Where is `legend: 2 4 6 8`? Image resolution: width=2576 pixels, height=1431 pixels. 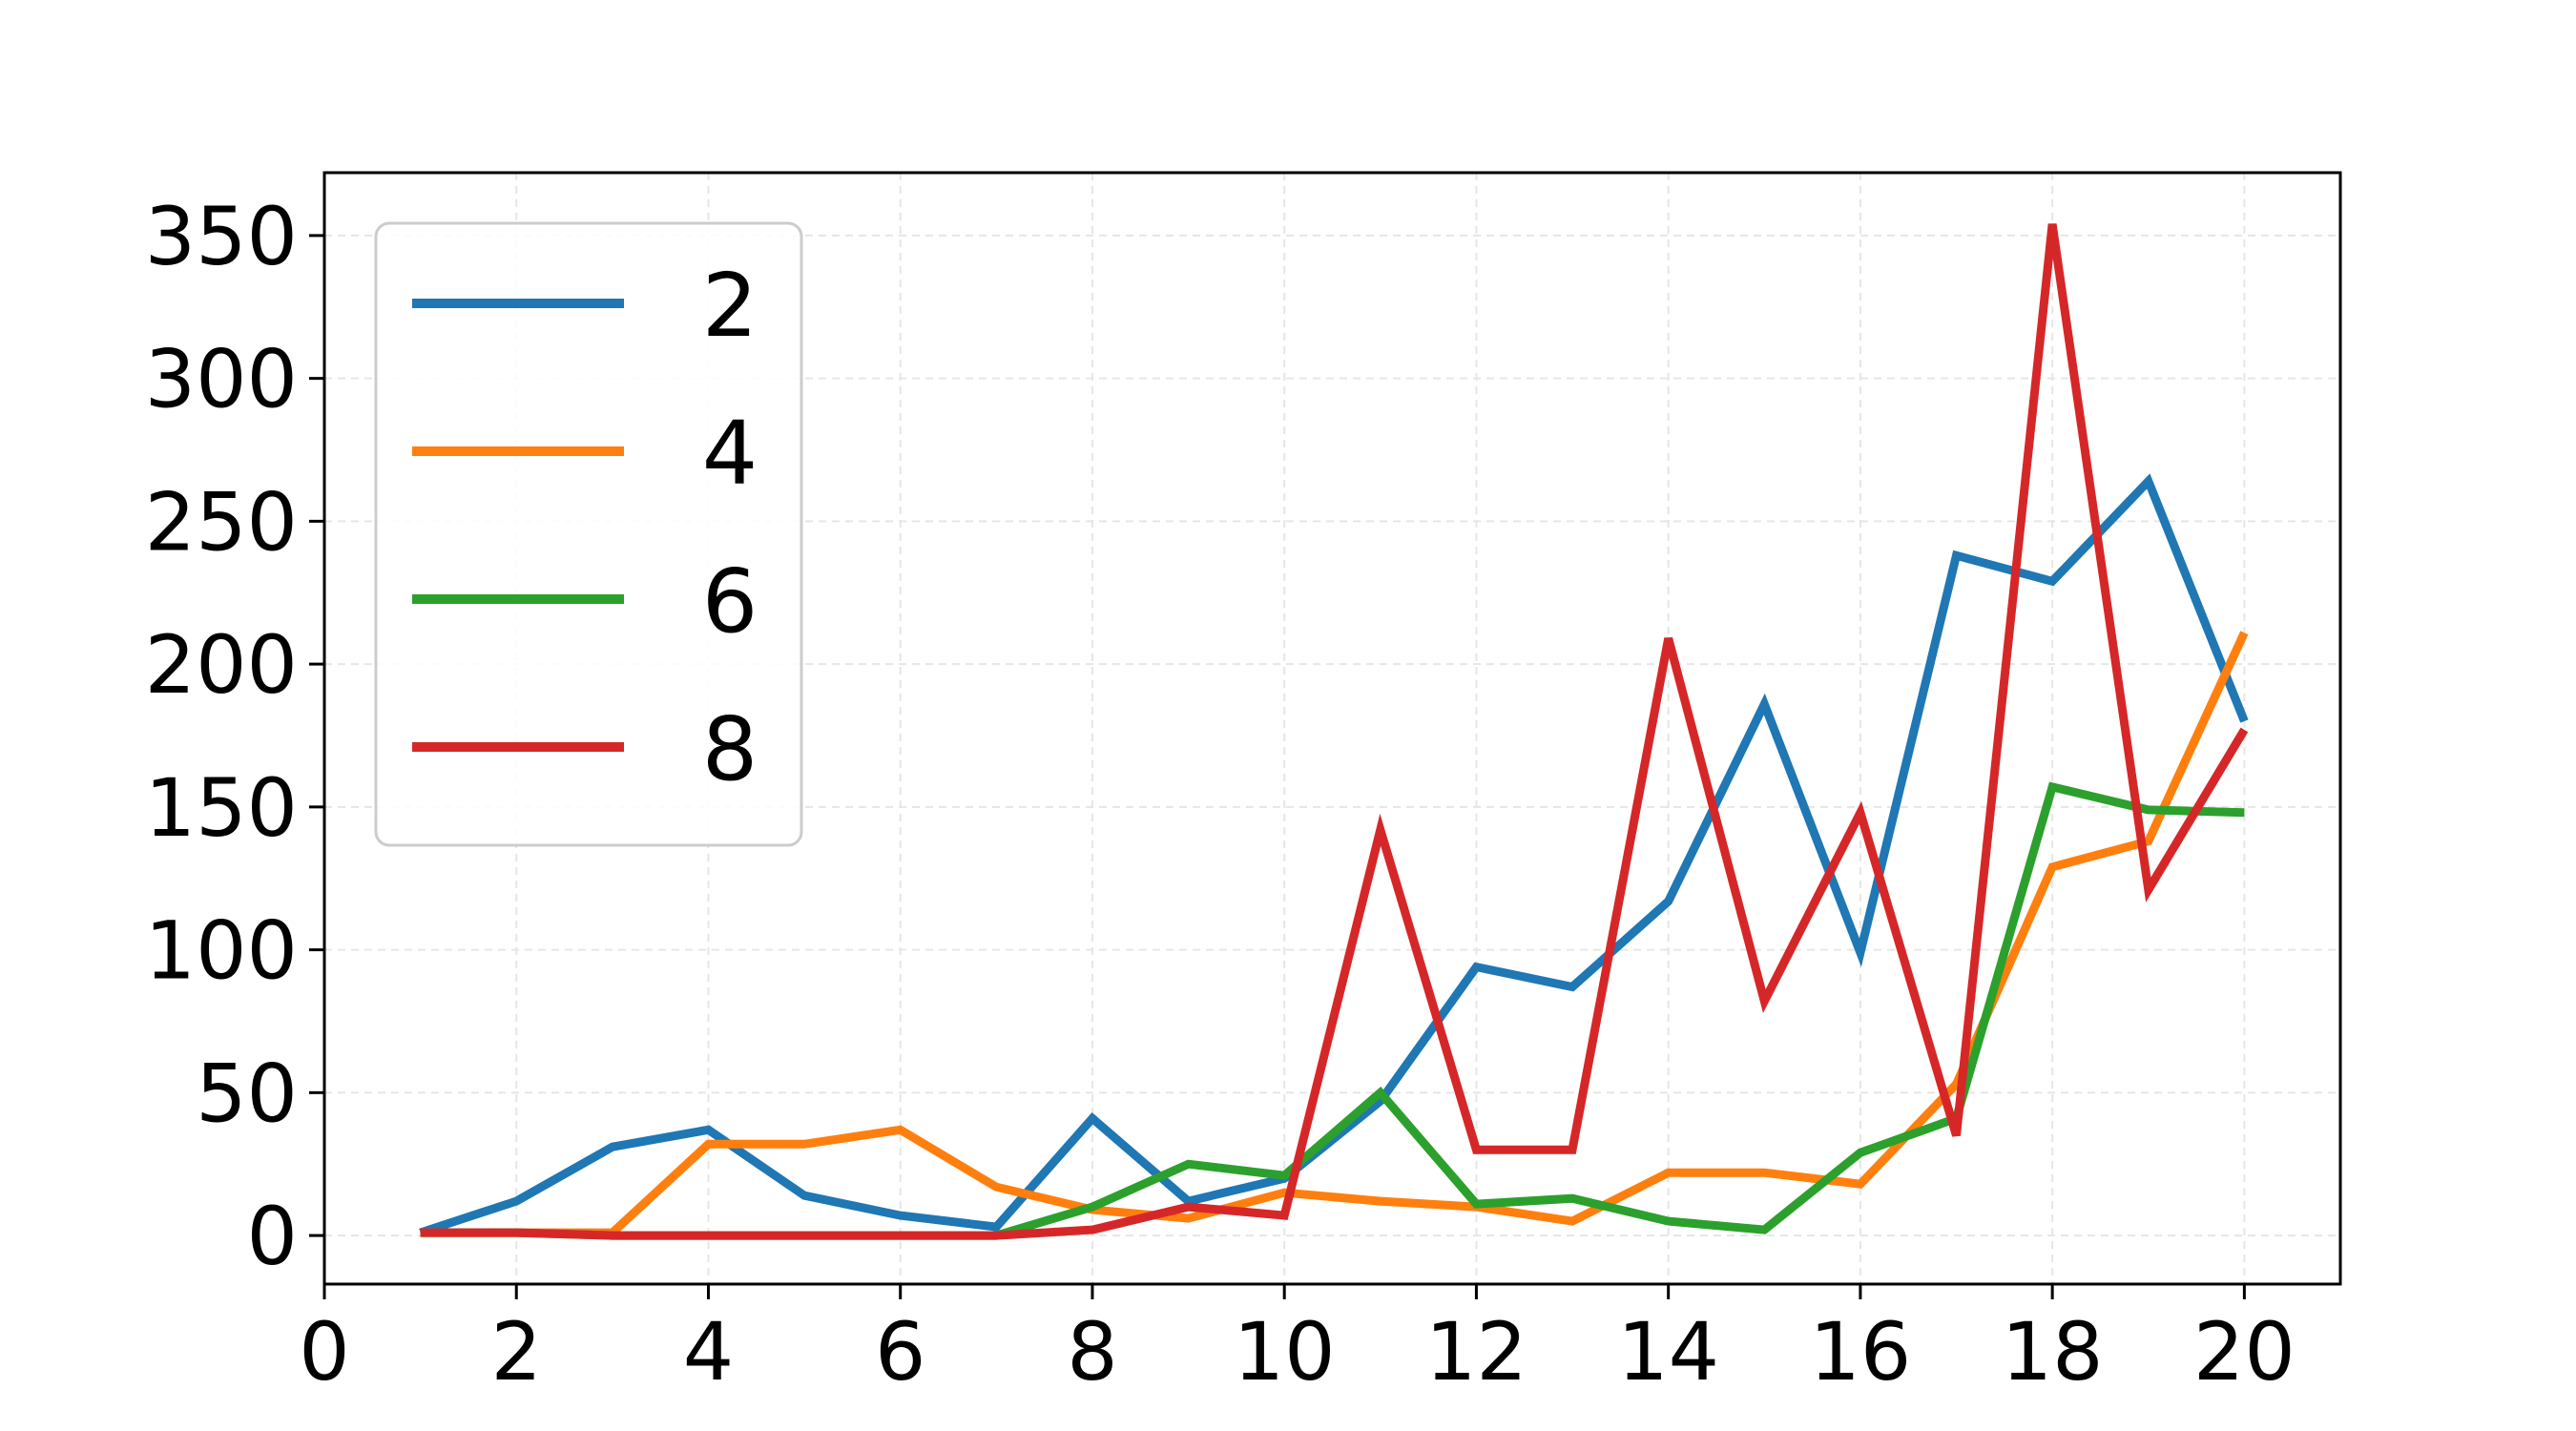 legend: 2 4 6 8 is located at coordinates (588, 534).